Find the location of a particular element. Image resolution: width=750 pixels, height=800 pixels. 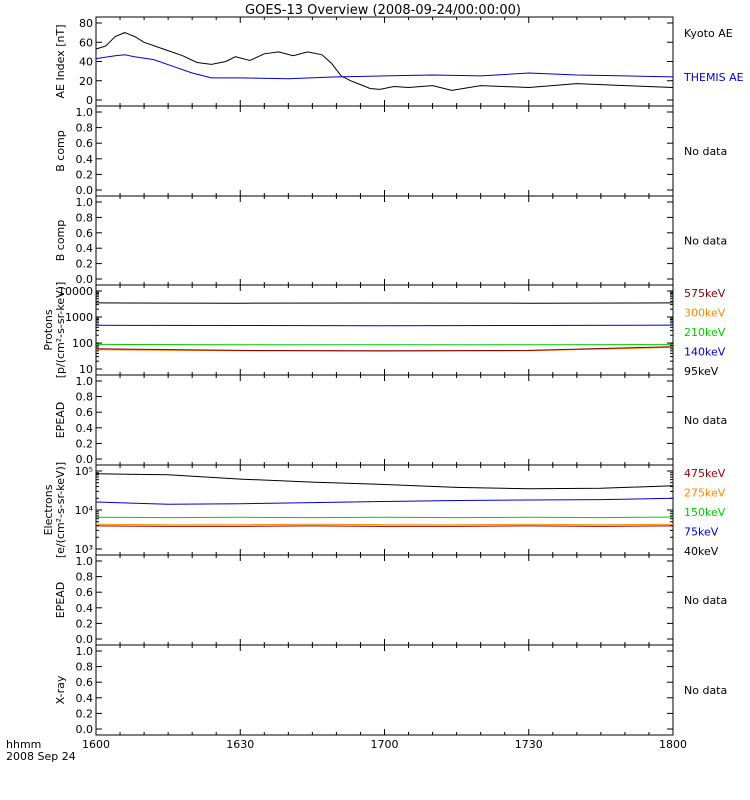

legend-entry: 300keV is located at coordinates (705, 313).